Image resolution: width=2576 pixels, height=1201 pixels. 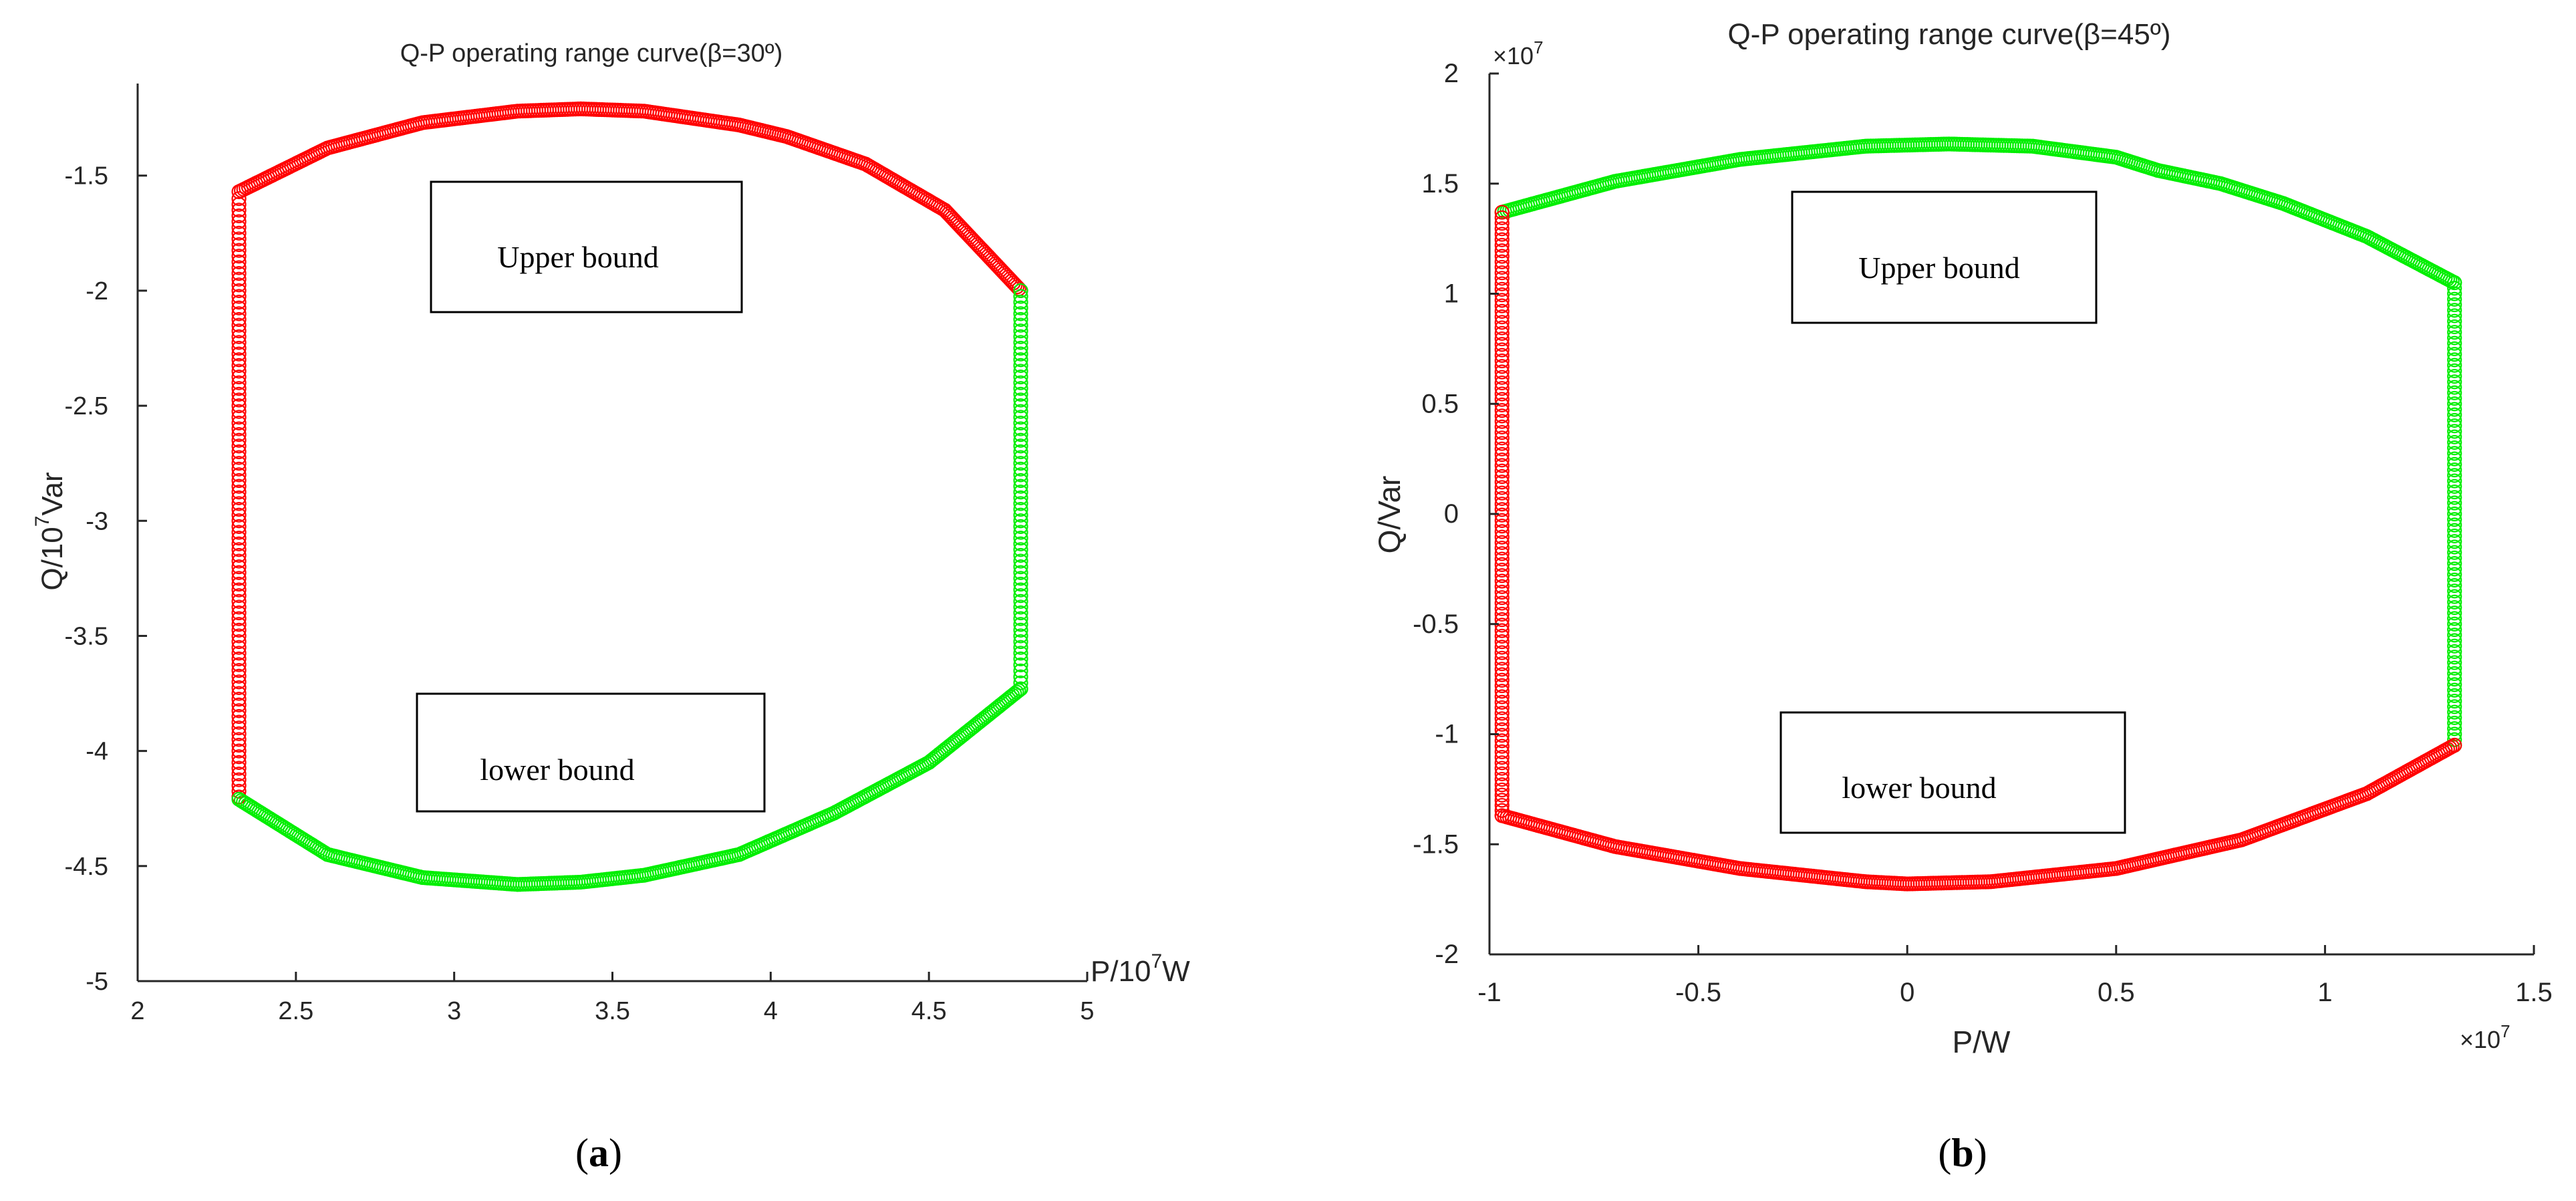 I want to click on y-tick-label-b-5: 0.5, so click(x=1440, y=403).